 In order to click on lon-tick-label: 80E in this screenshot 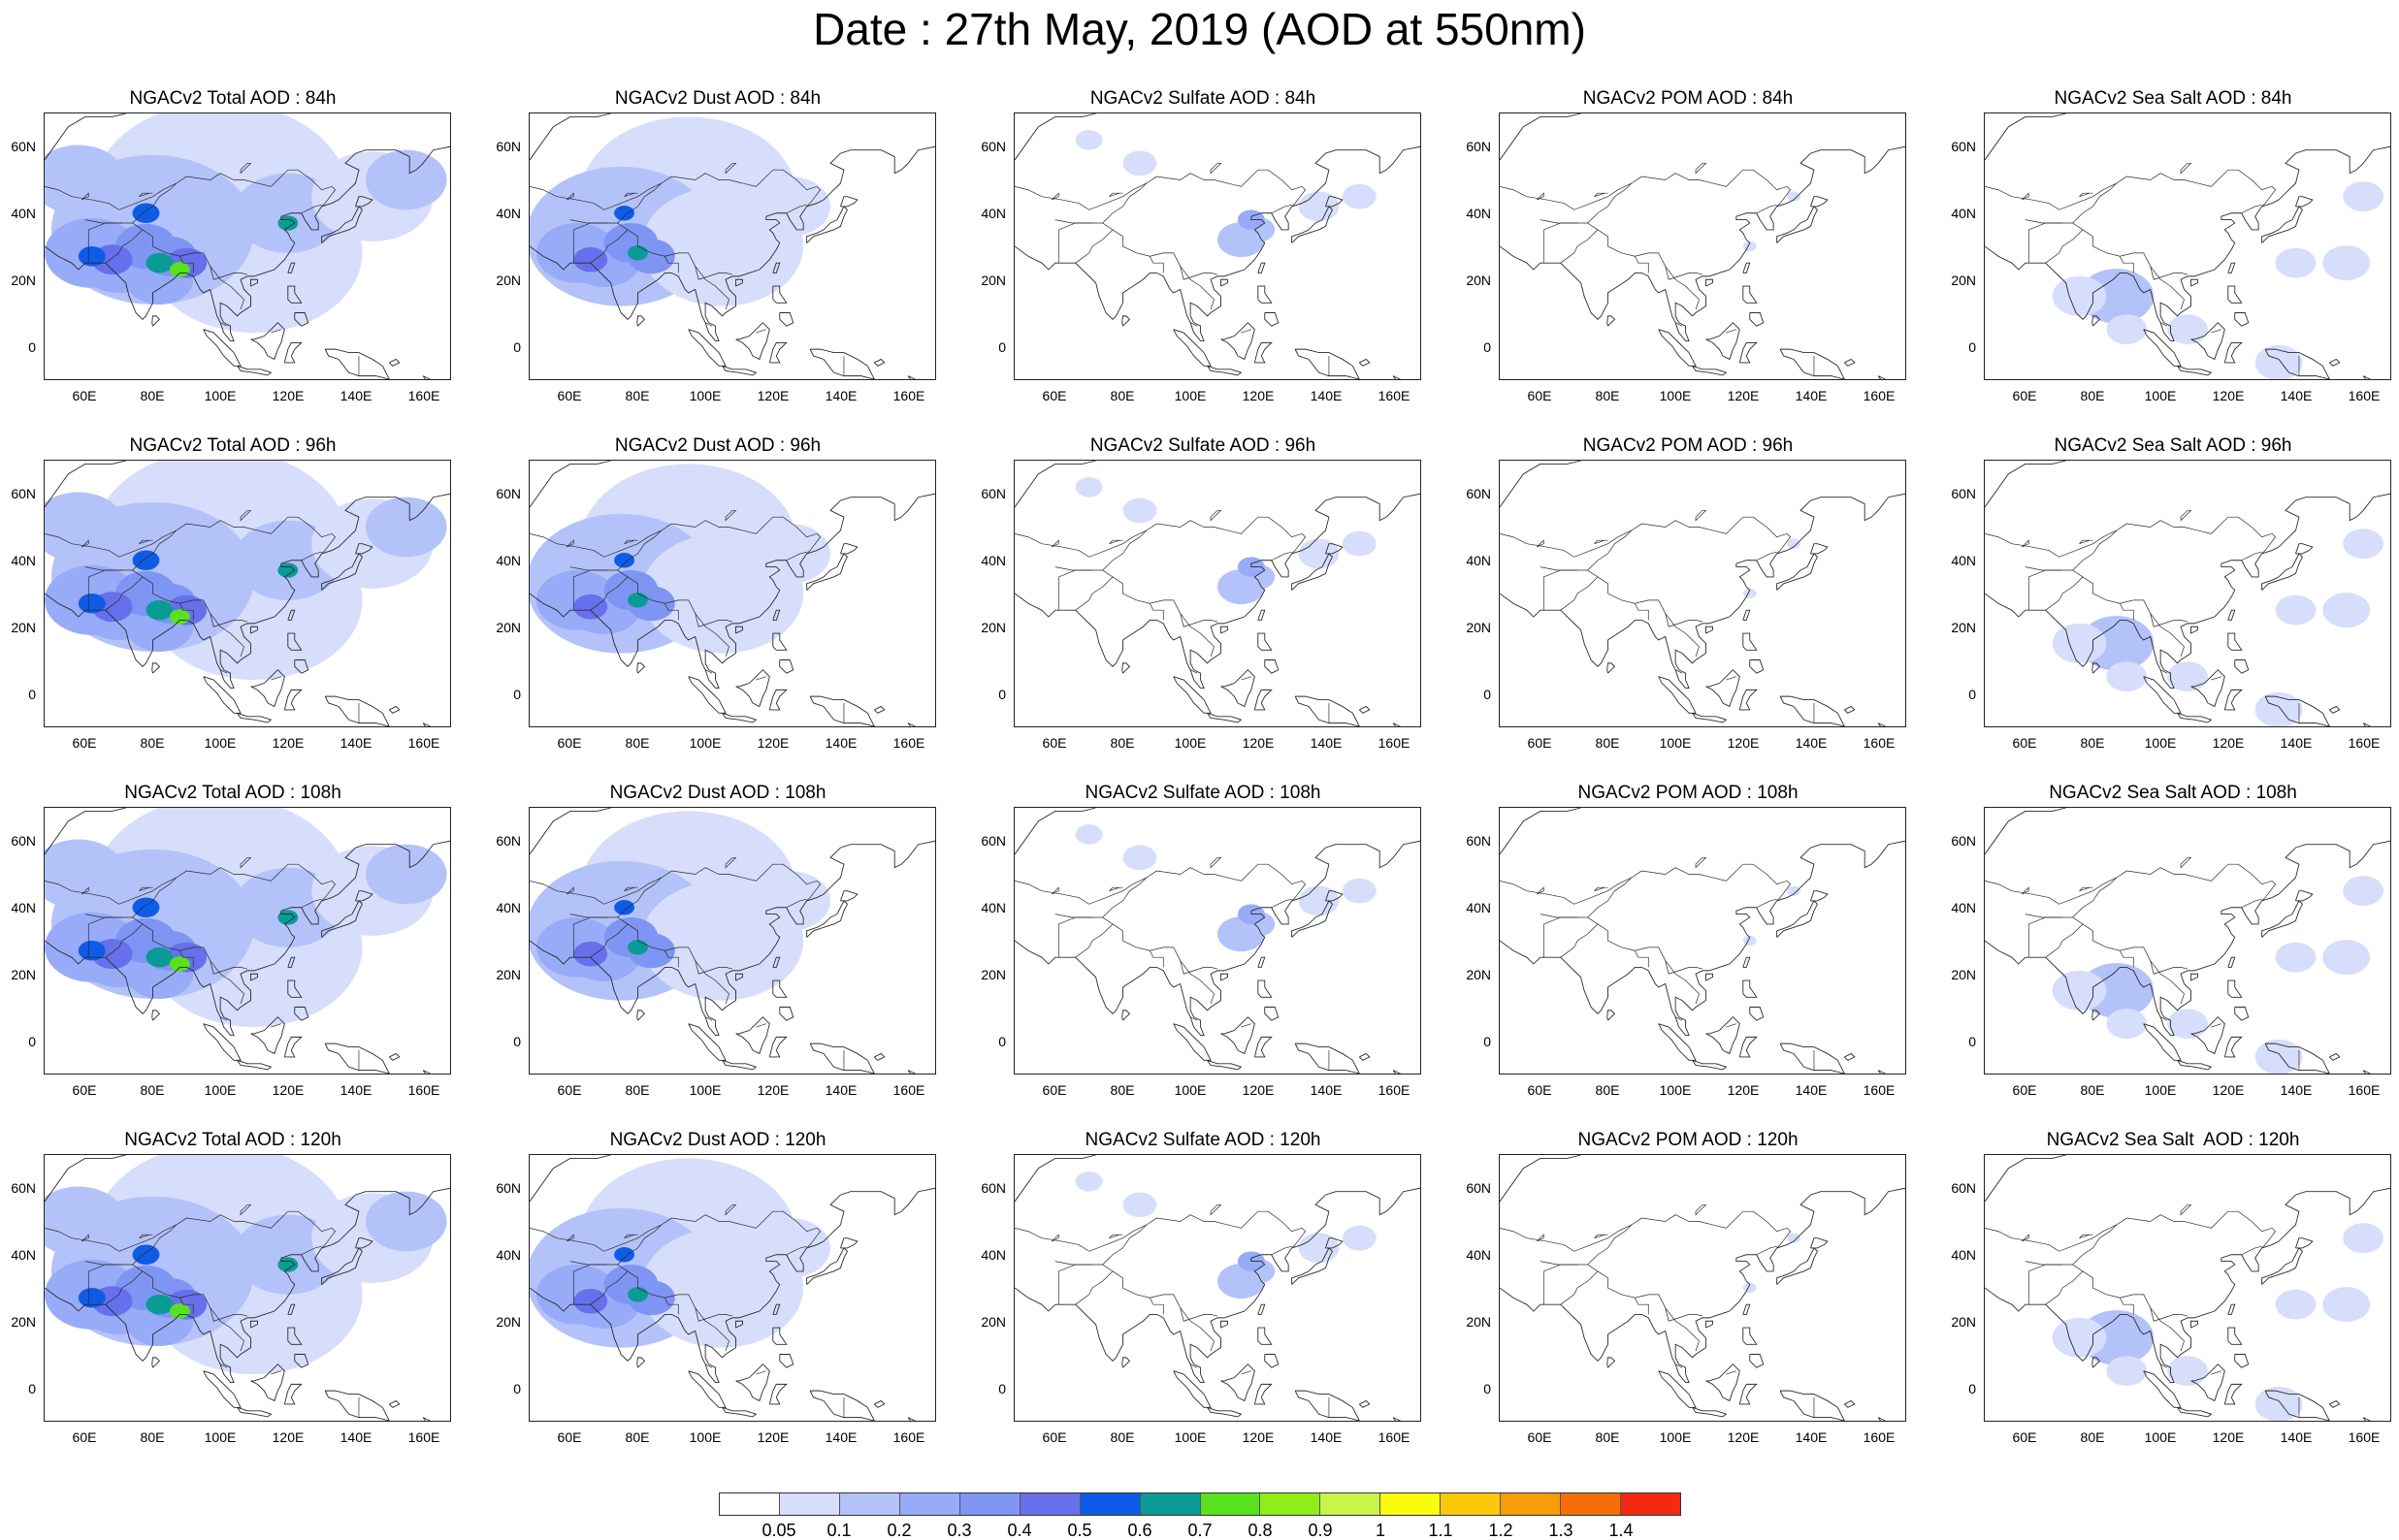, I will do `click(1607, 1090)`.